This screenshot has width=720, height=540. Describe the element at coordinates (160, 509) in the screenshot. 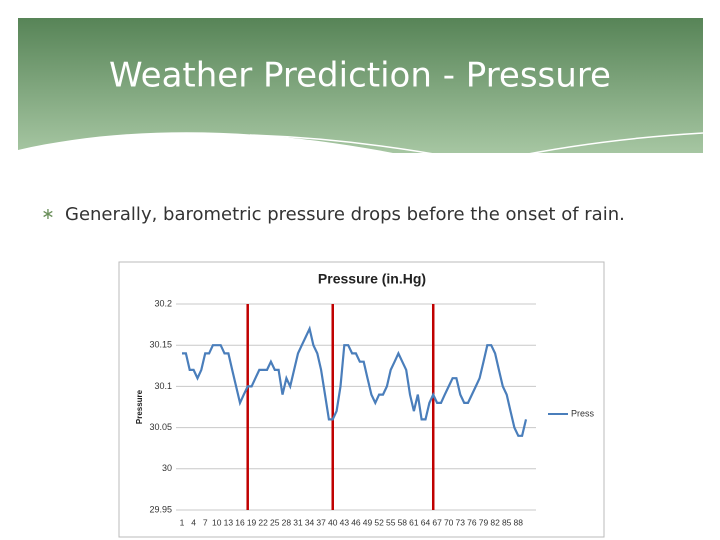

I see `y-tick-label: 29.95` at that location.